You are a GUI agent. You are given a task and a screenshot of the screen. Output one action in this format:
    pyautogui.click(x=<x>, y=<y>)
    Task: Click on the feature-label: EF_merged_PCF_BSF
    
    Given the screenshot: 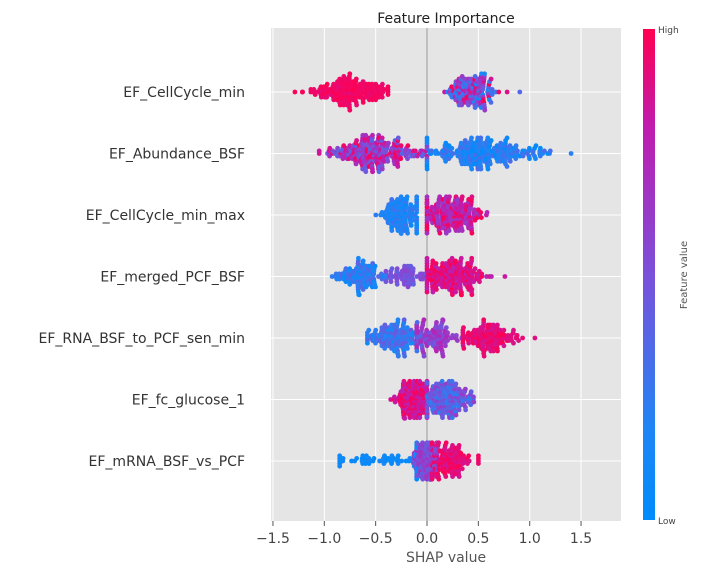 What is the action you would take?
    pyautogui.click(x=172, y=278)
    